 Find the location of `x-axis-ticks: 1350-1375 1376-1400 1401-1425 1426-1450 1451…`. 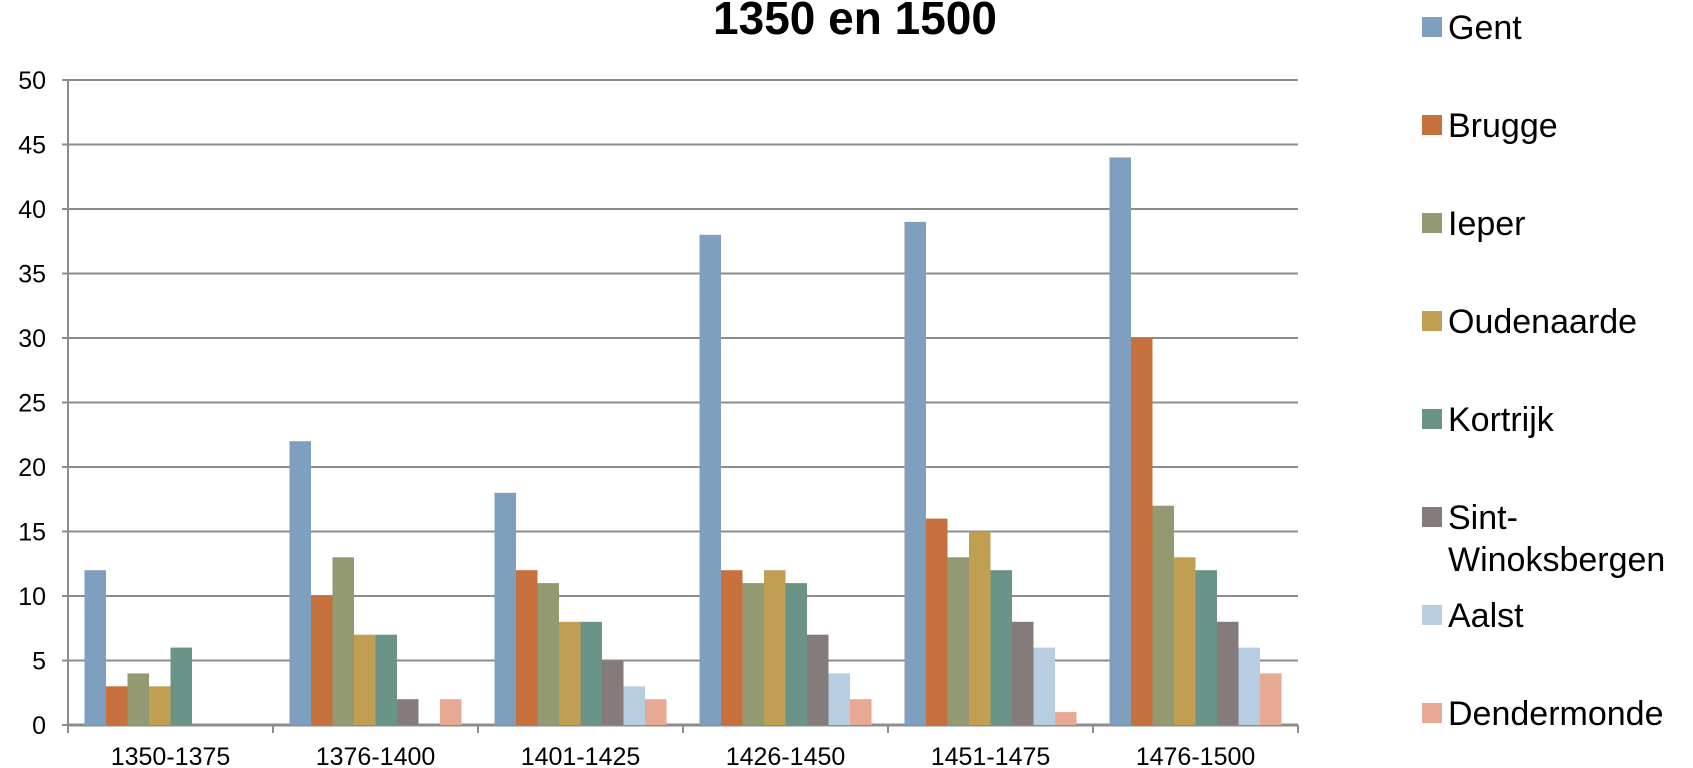

x-axis-ticks: 1350-1375 1376-1400 1401-1425 1426-1450 1451… is located at coordinates (683, 755).